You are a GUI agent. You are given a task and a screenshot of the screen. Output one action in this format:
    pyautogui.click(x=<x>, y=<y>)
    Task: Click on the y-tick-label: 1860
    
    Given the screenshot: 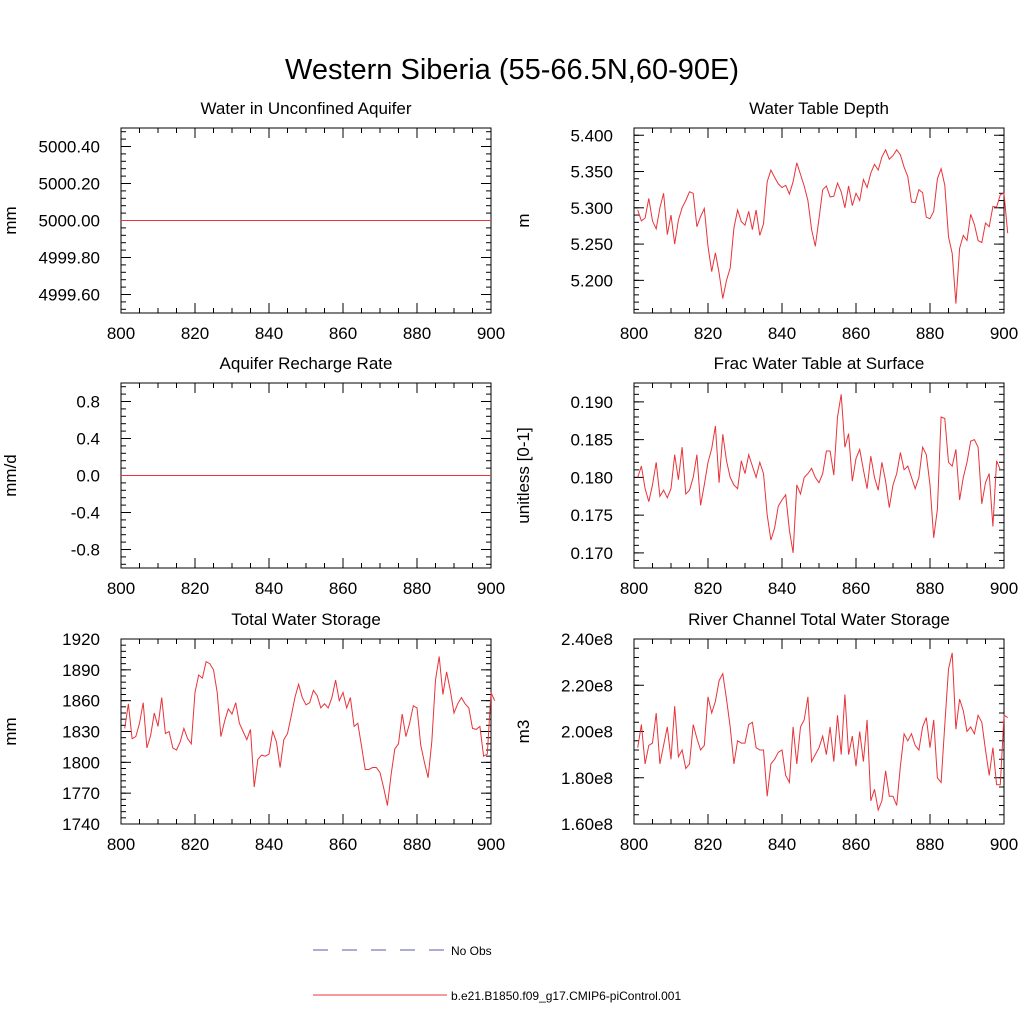 What is the action you would take?
    pyautogui.click(x=81, y=701)
    